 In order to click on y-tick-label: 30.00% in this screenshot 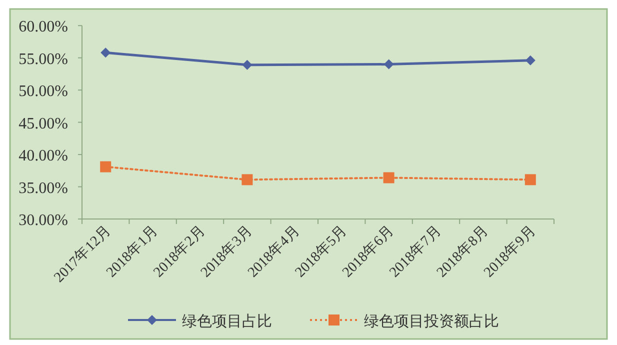, I will do `click(43, 220)`.